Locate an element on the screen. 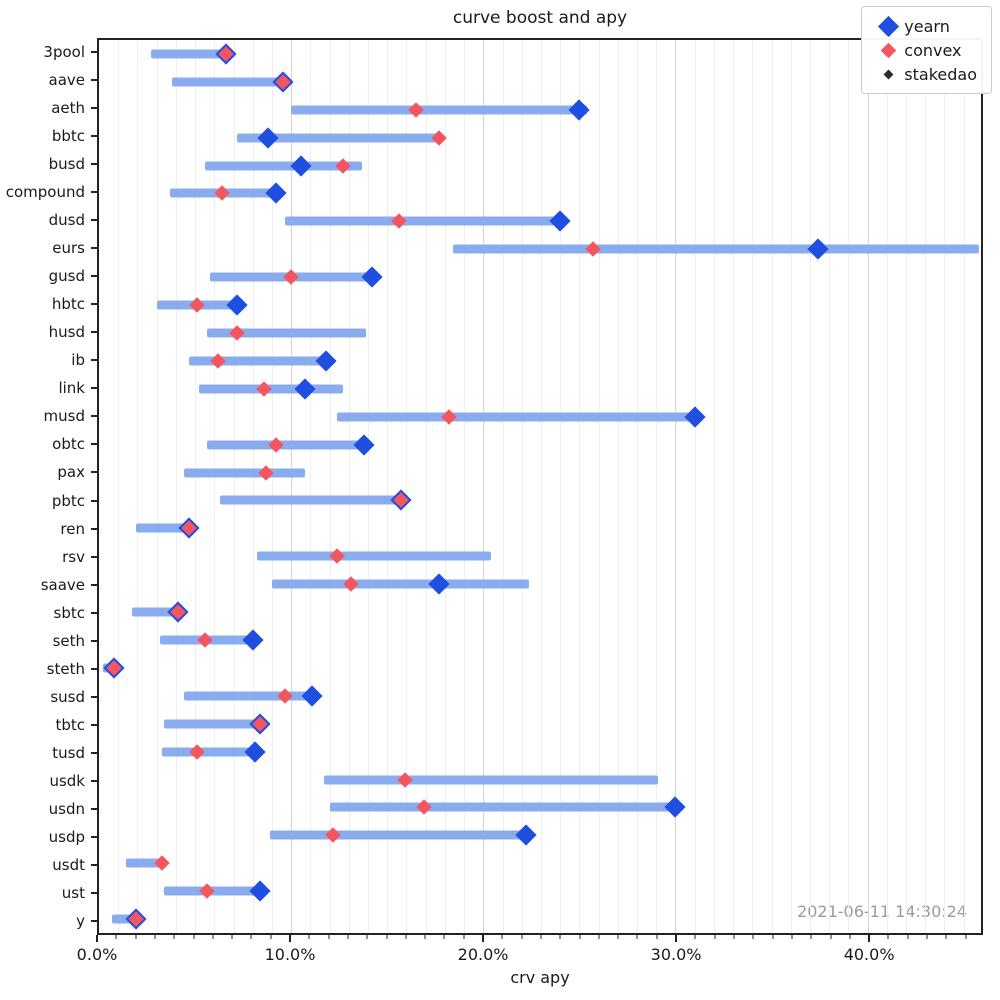 The image size is (1000, 1000). range-bar-pax is located at coordinates (244, 473).